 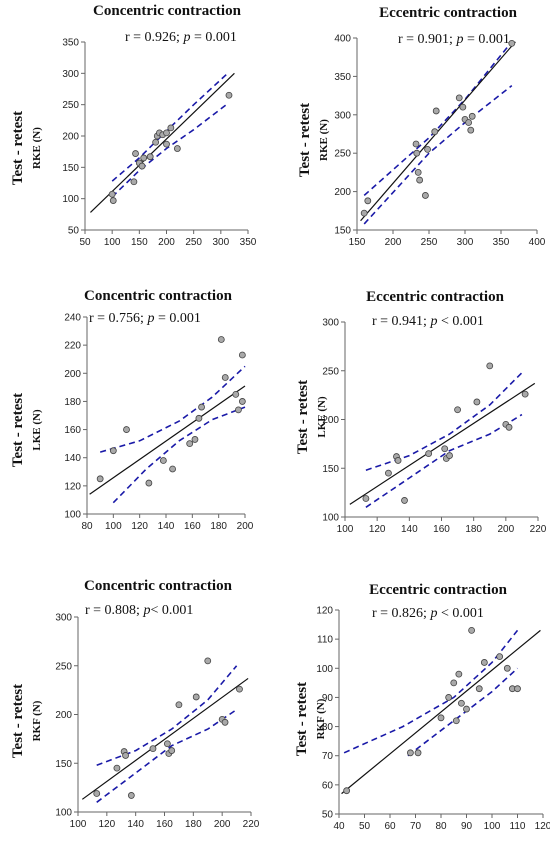 I want to click on stat-r: r = 0.808;, so click(x=114, y=610).